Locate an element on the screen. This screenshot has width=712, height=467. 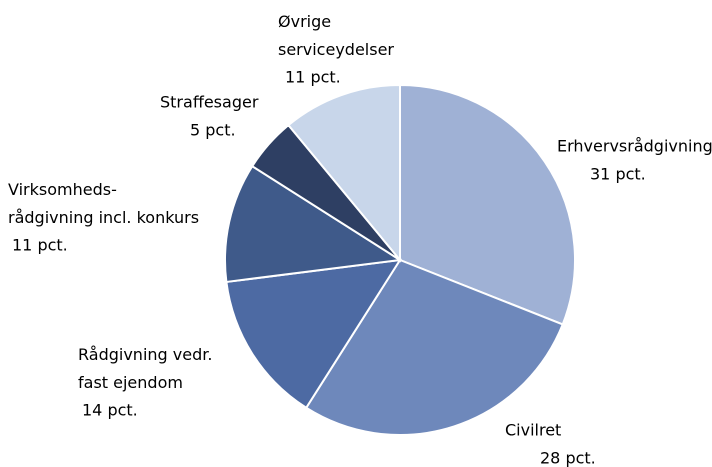
slice-label: Øvrige serviceydelser is located at coordinates (336, 35).